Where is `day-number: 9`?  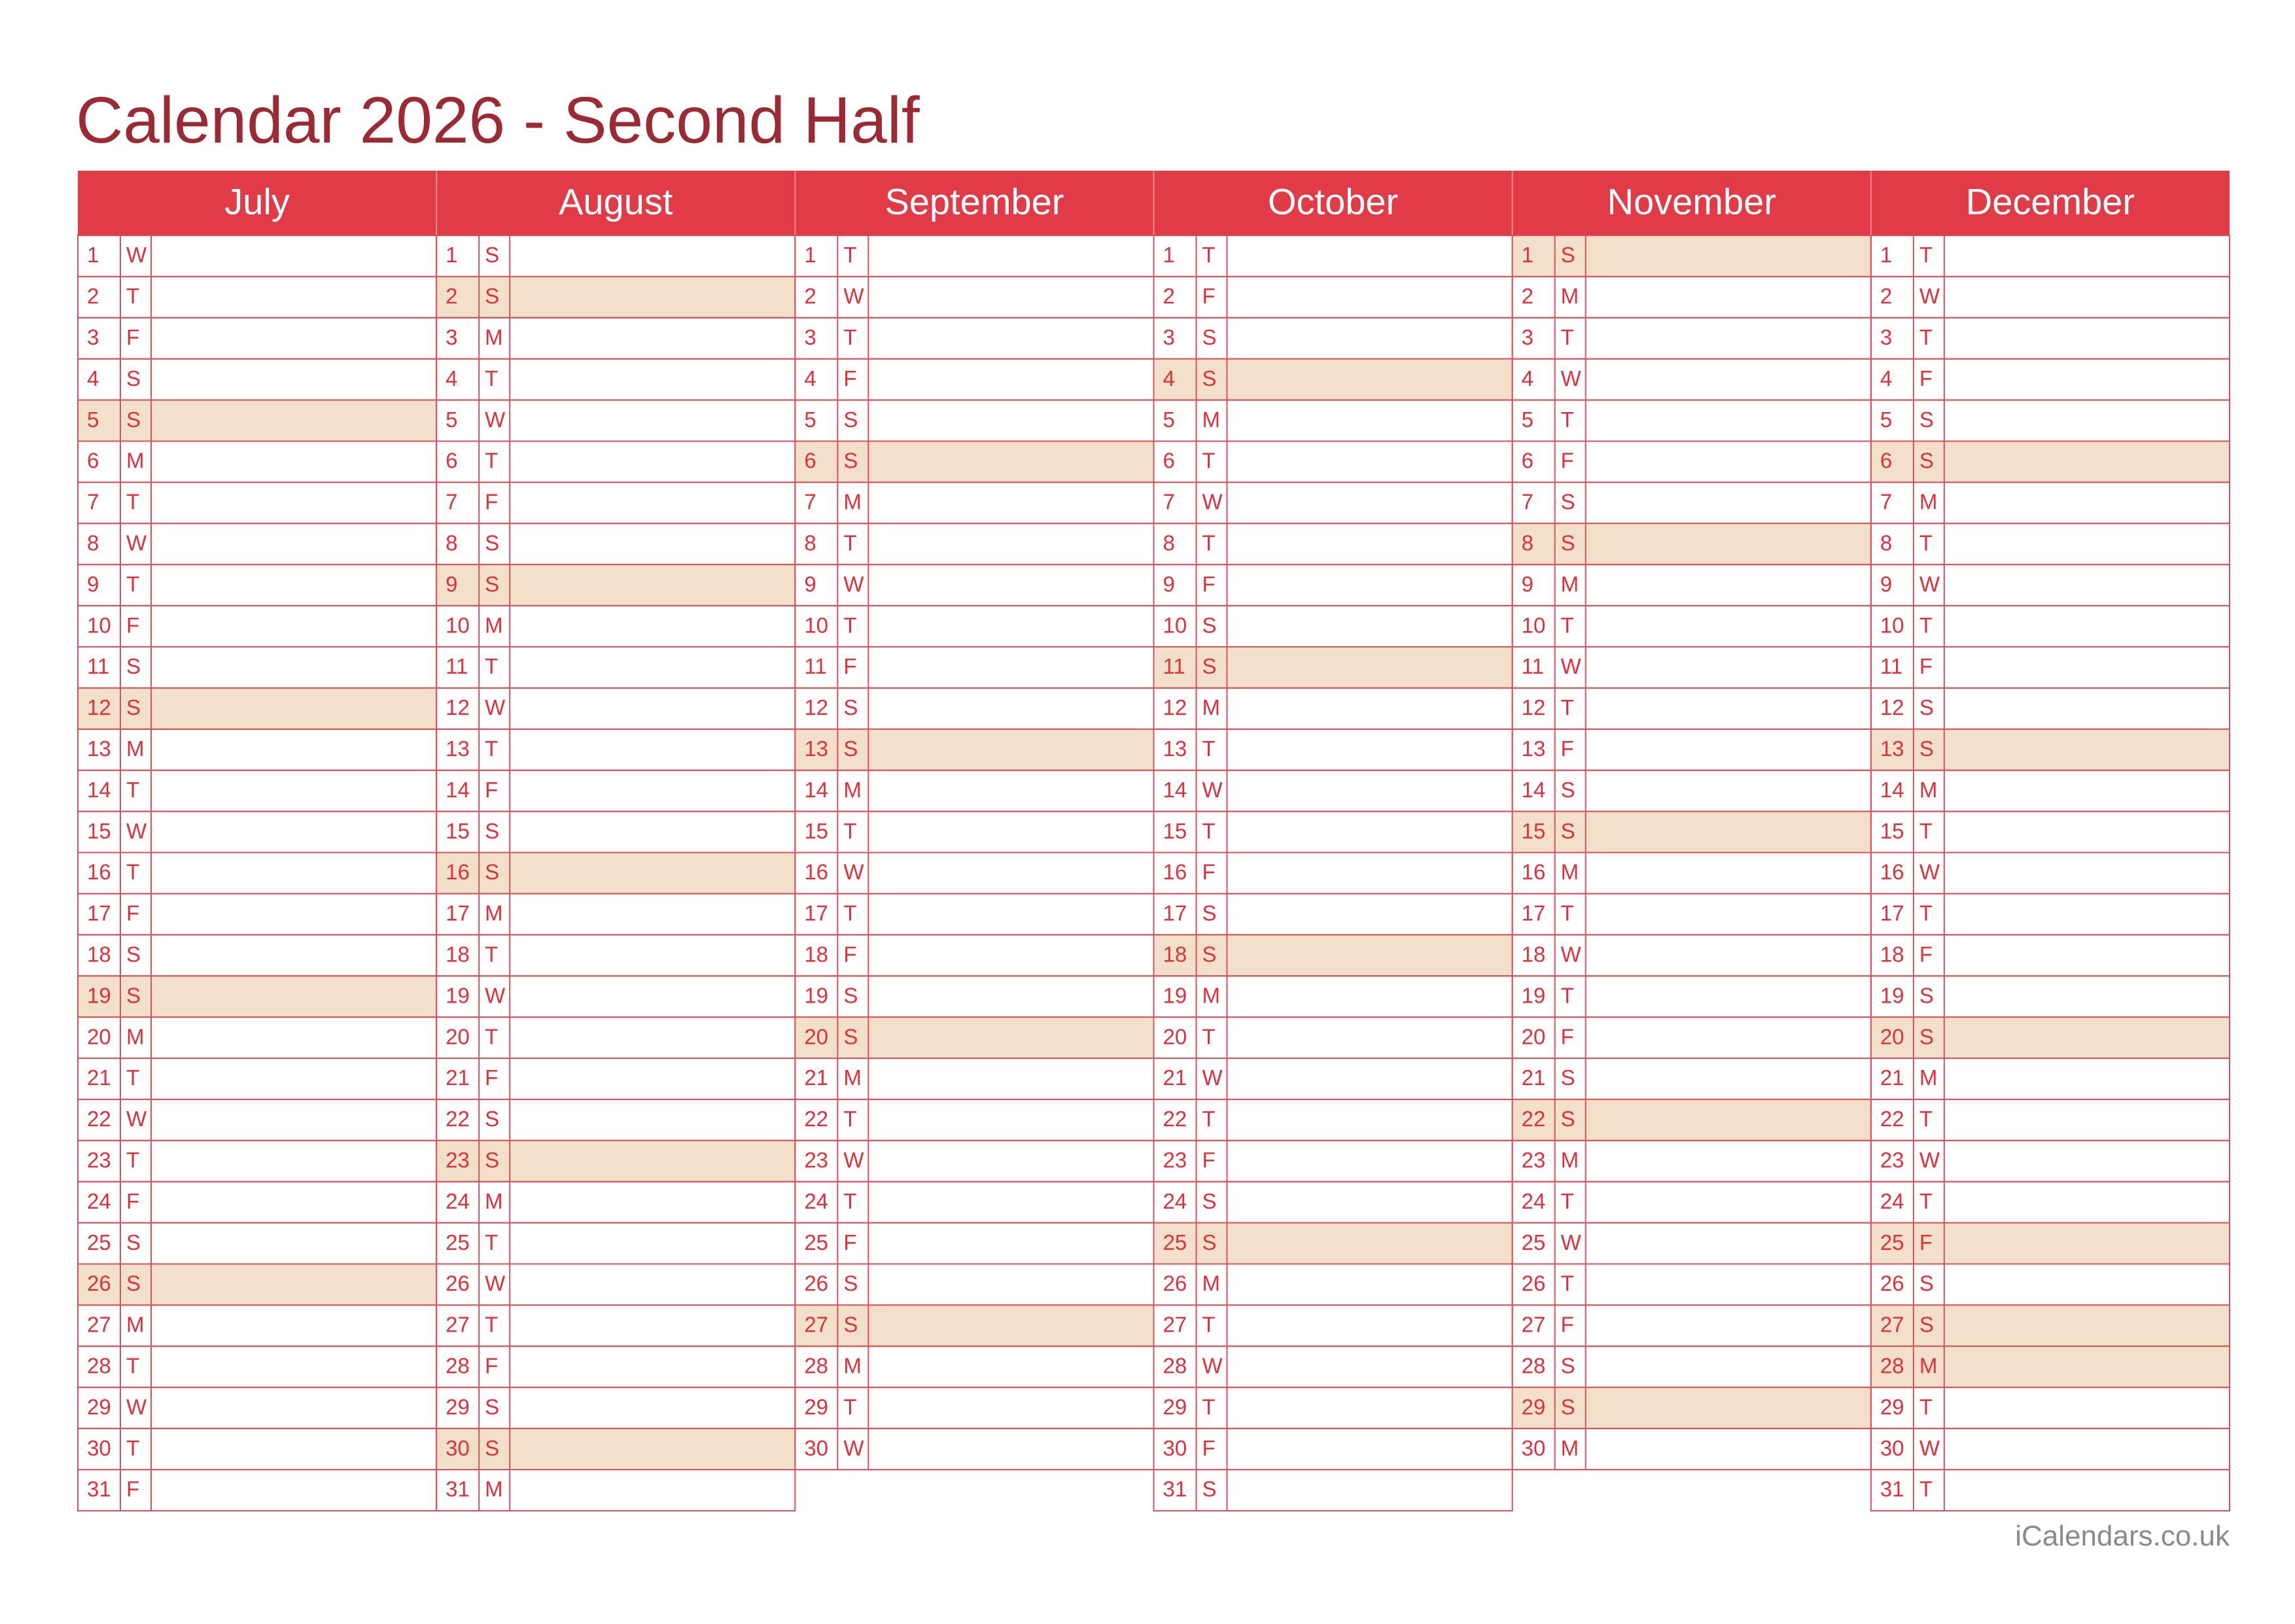 day-number: 9 is located at coordinates (1886, 584).